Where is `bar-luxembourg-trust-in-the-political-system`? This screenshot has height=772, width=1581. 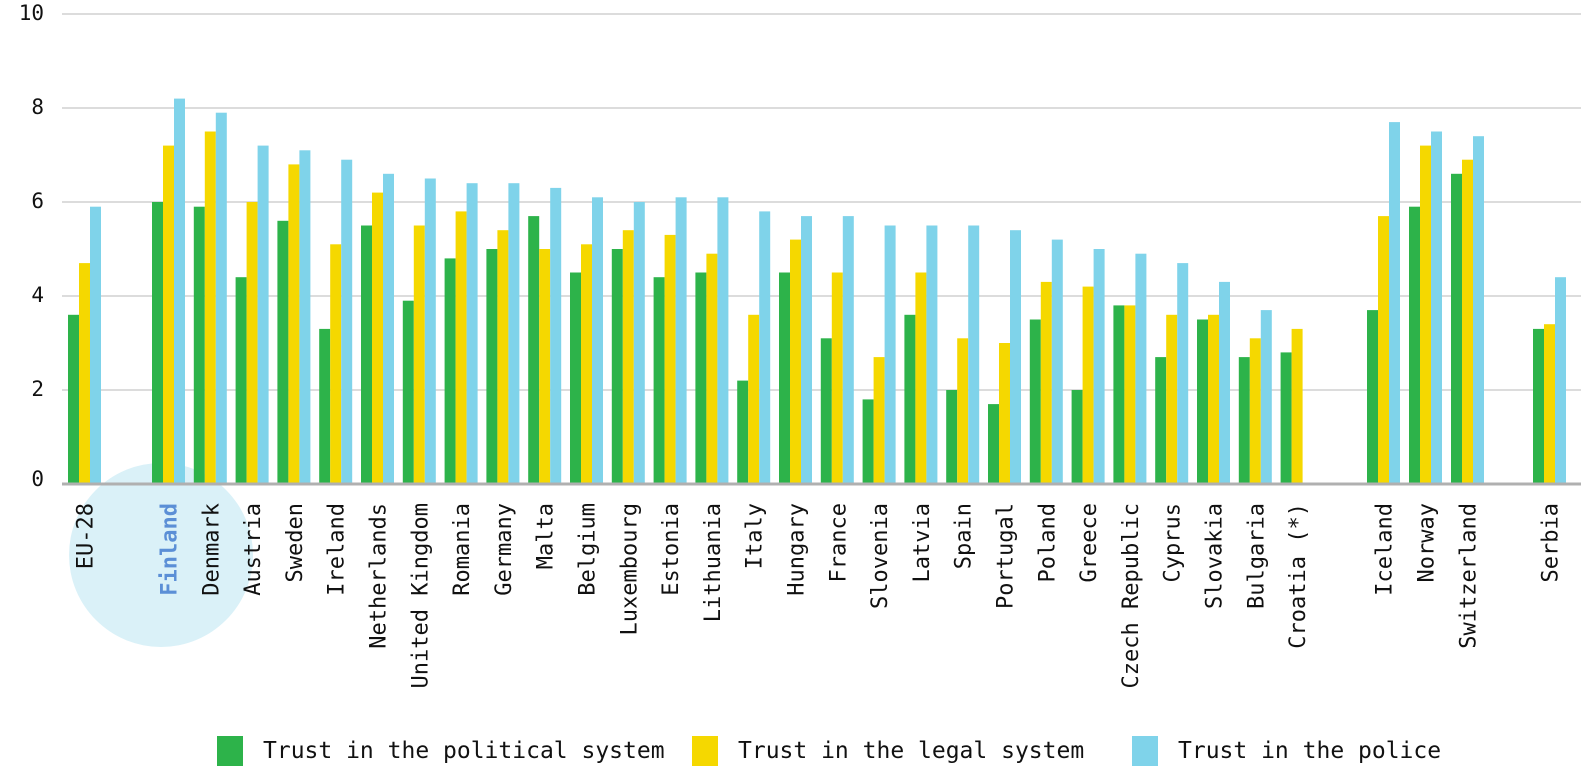 bar-luxembourg-trust-in-the-political-system is located at coordinates (617, 366).